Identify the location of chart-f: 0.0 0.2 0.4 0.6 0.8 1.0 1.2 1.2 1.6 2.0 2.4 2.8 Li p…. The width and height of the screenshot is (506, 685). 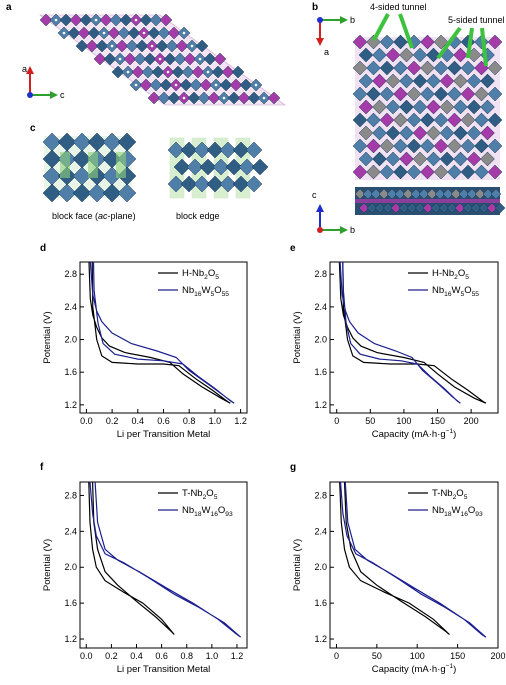
(145, 578).